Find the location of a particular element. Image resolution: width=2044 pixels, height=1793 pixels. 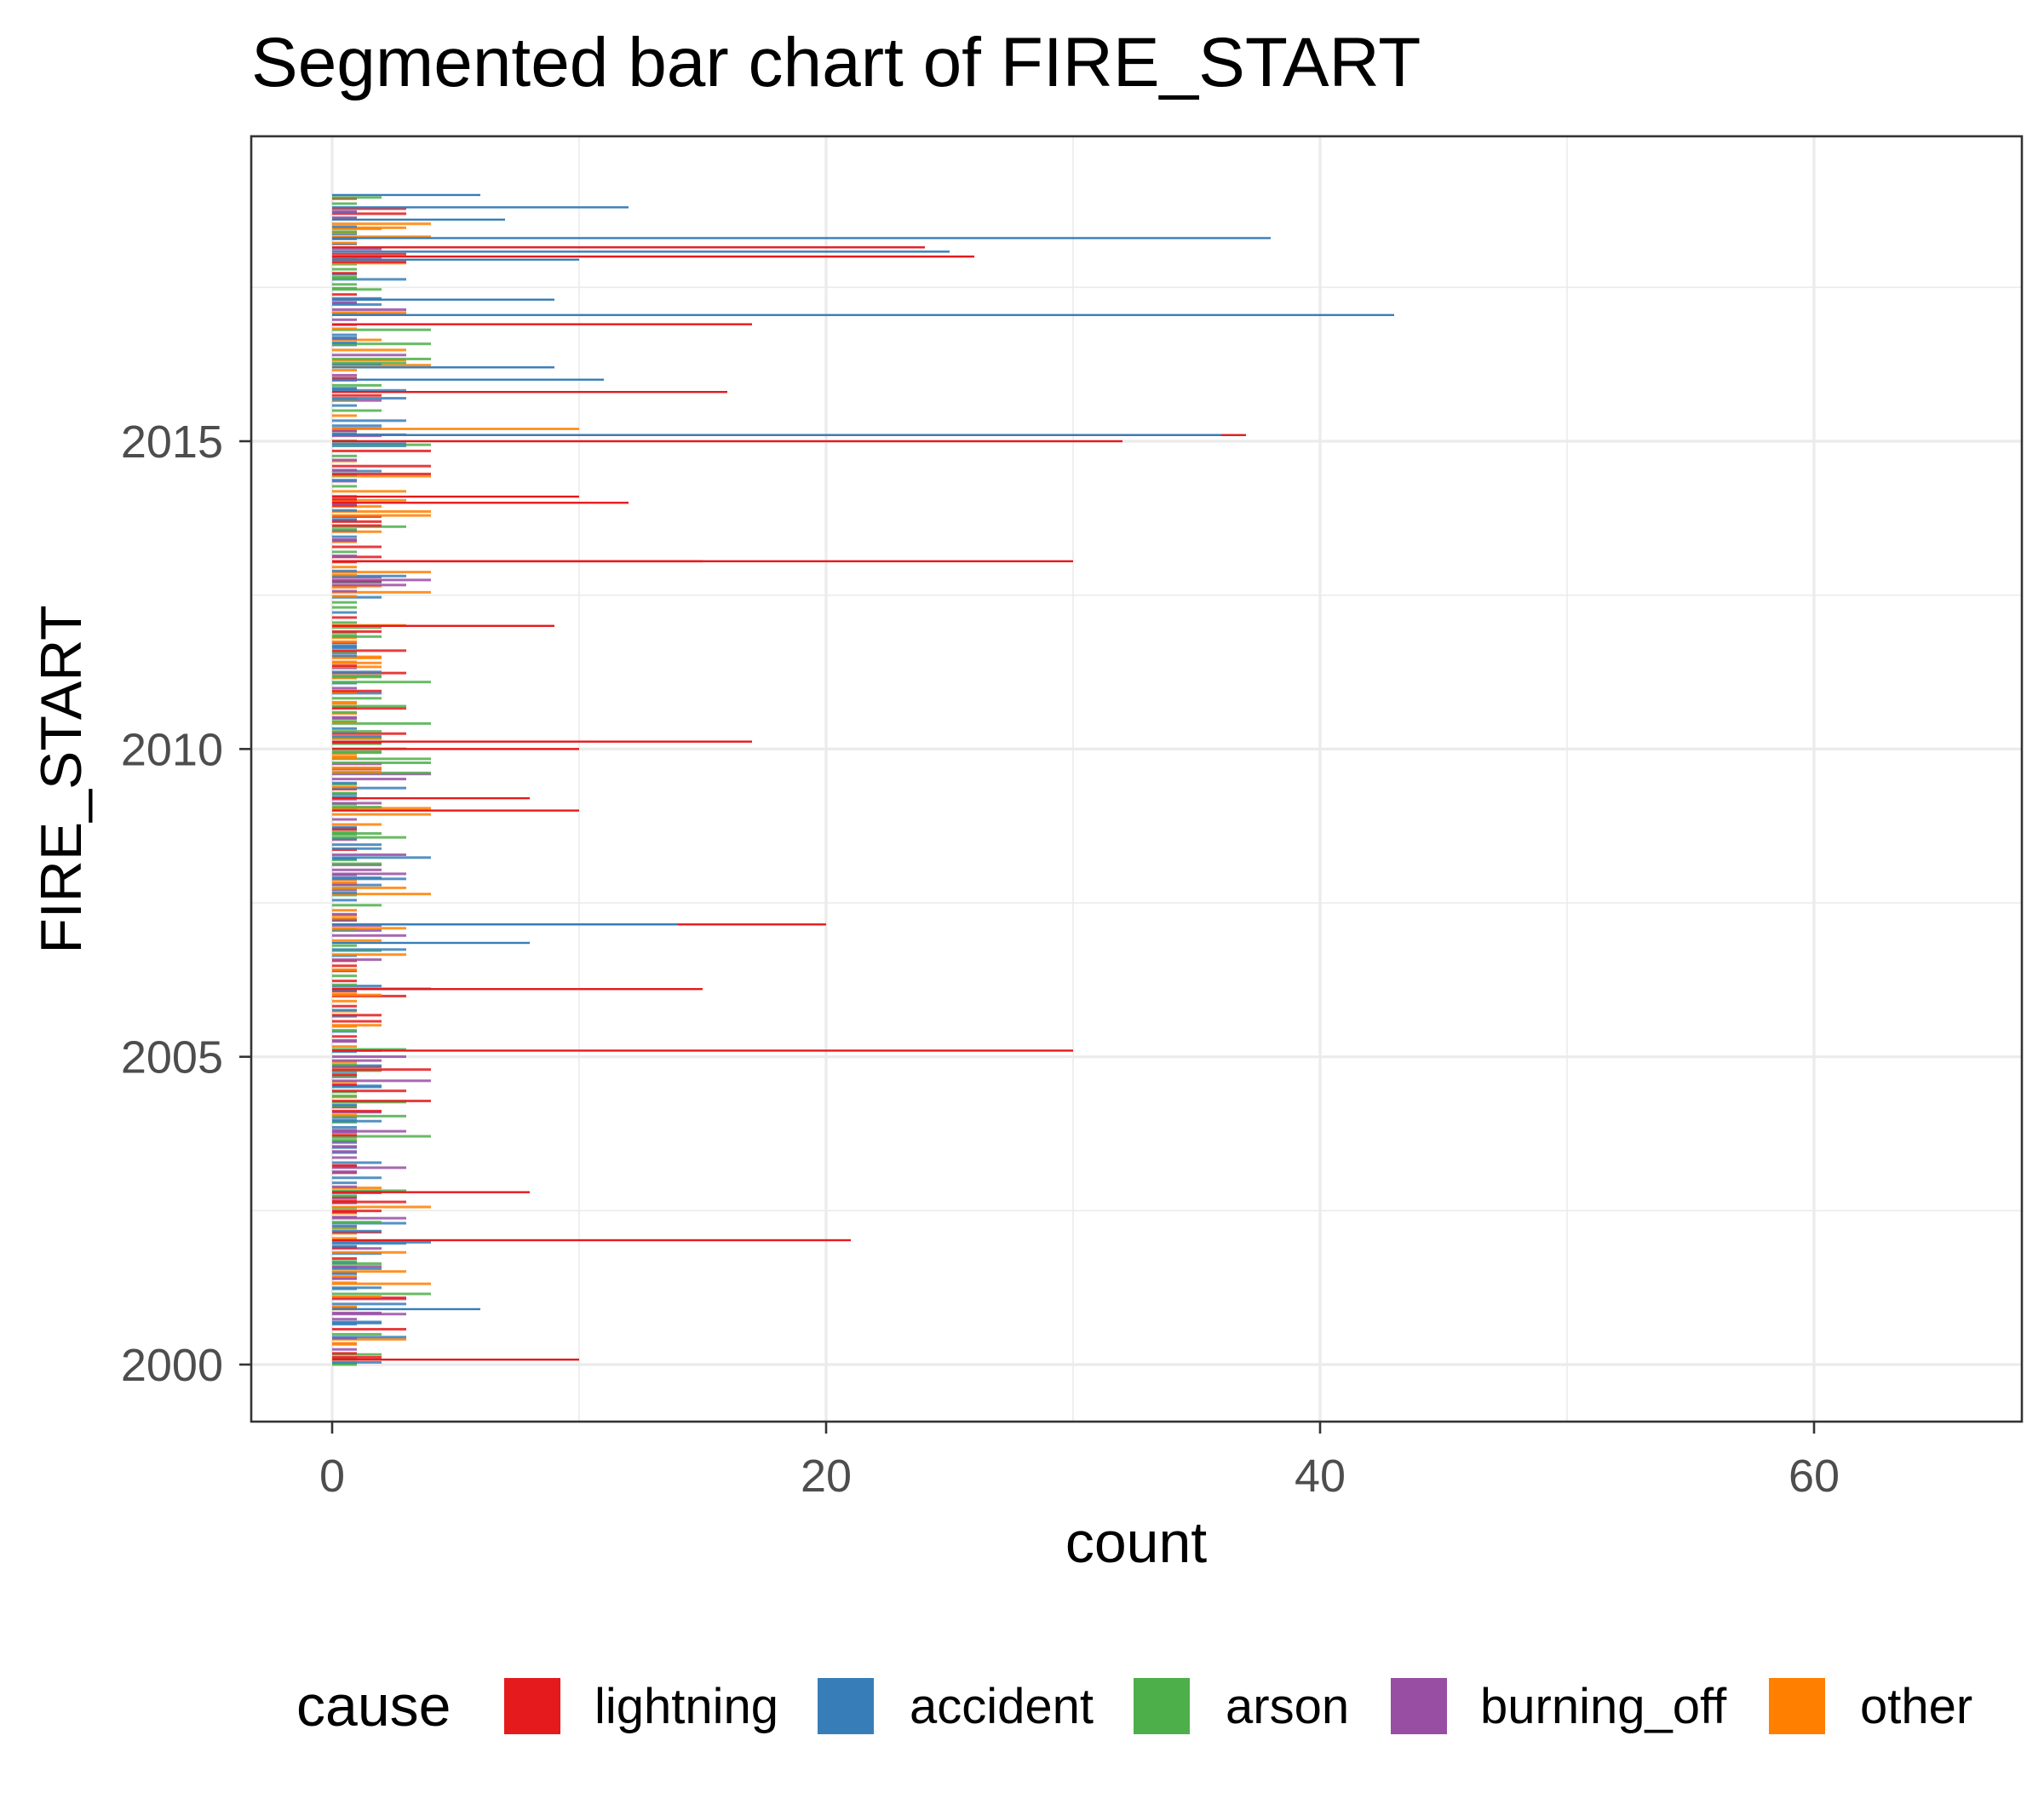

x-tick-label: 0 is located at coordinates (332, 1477).